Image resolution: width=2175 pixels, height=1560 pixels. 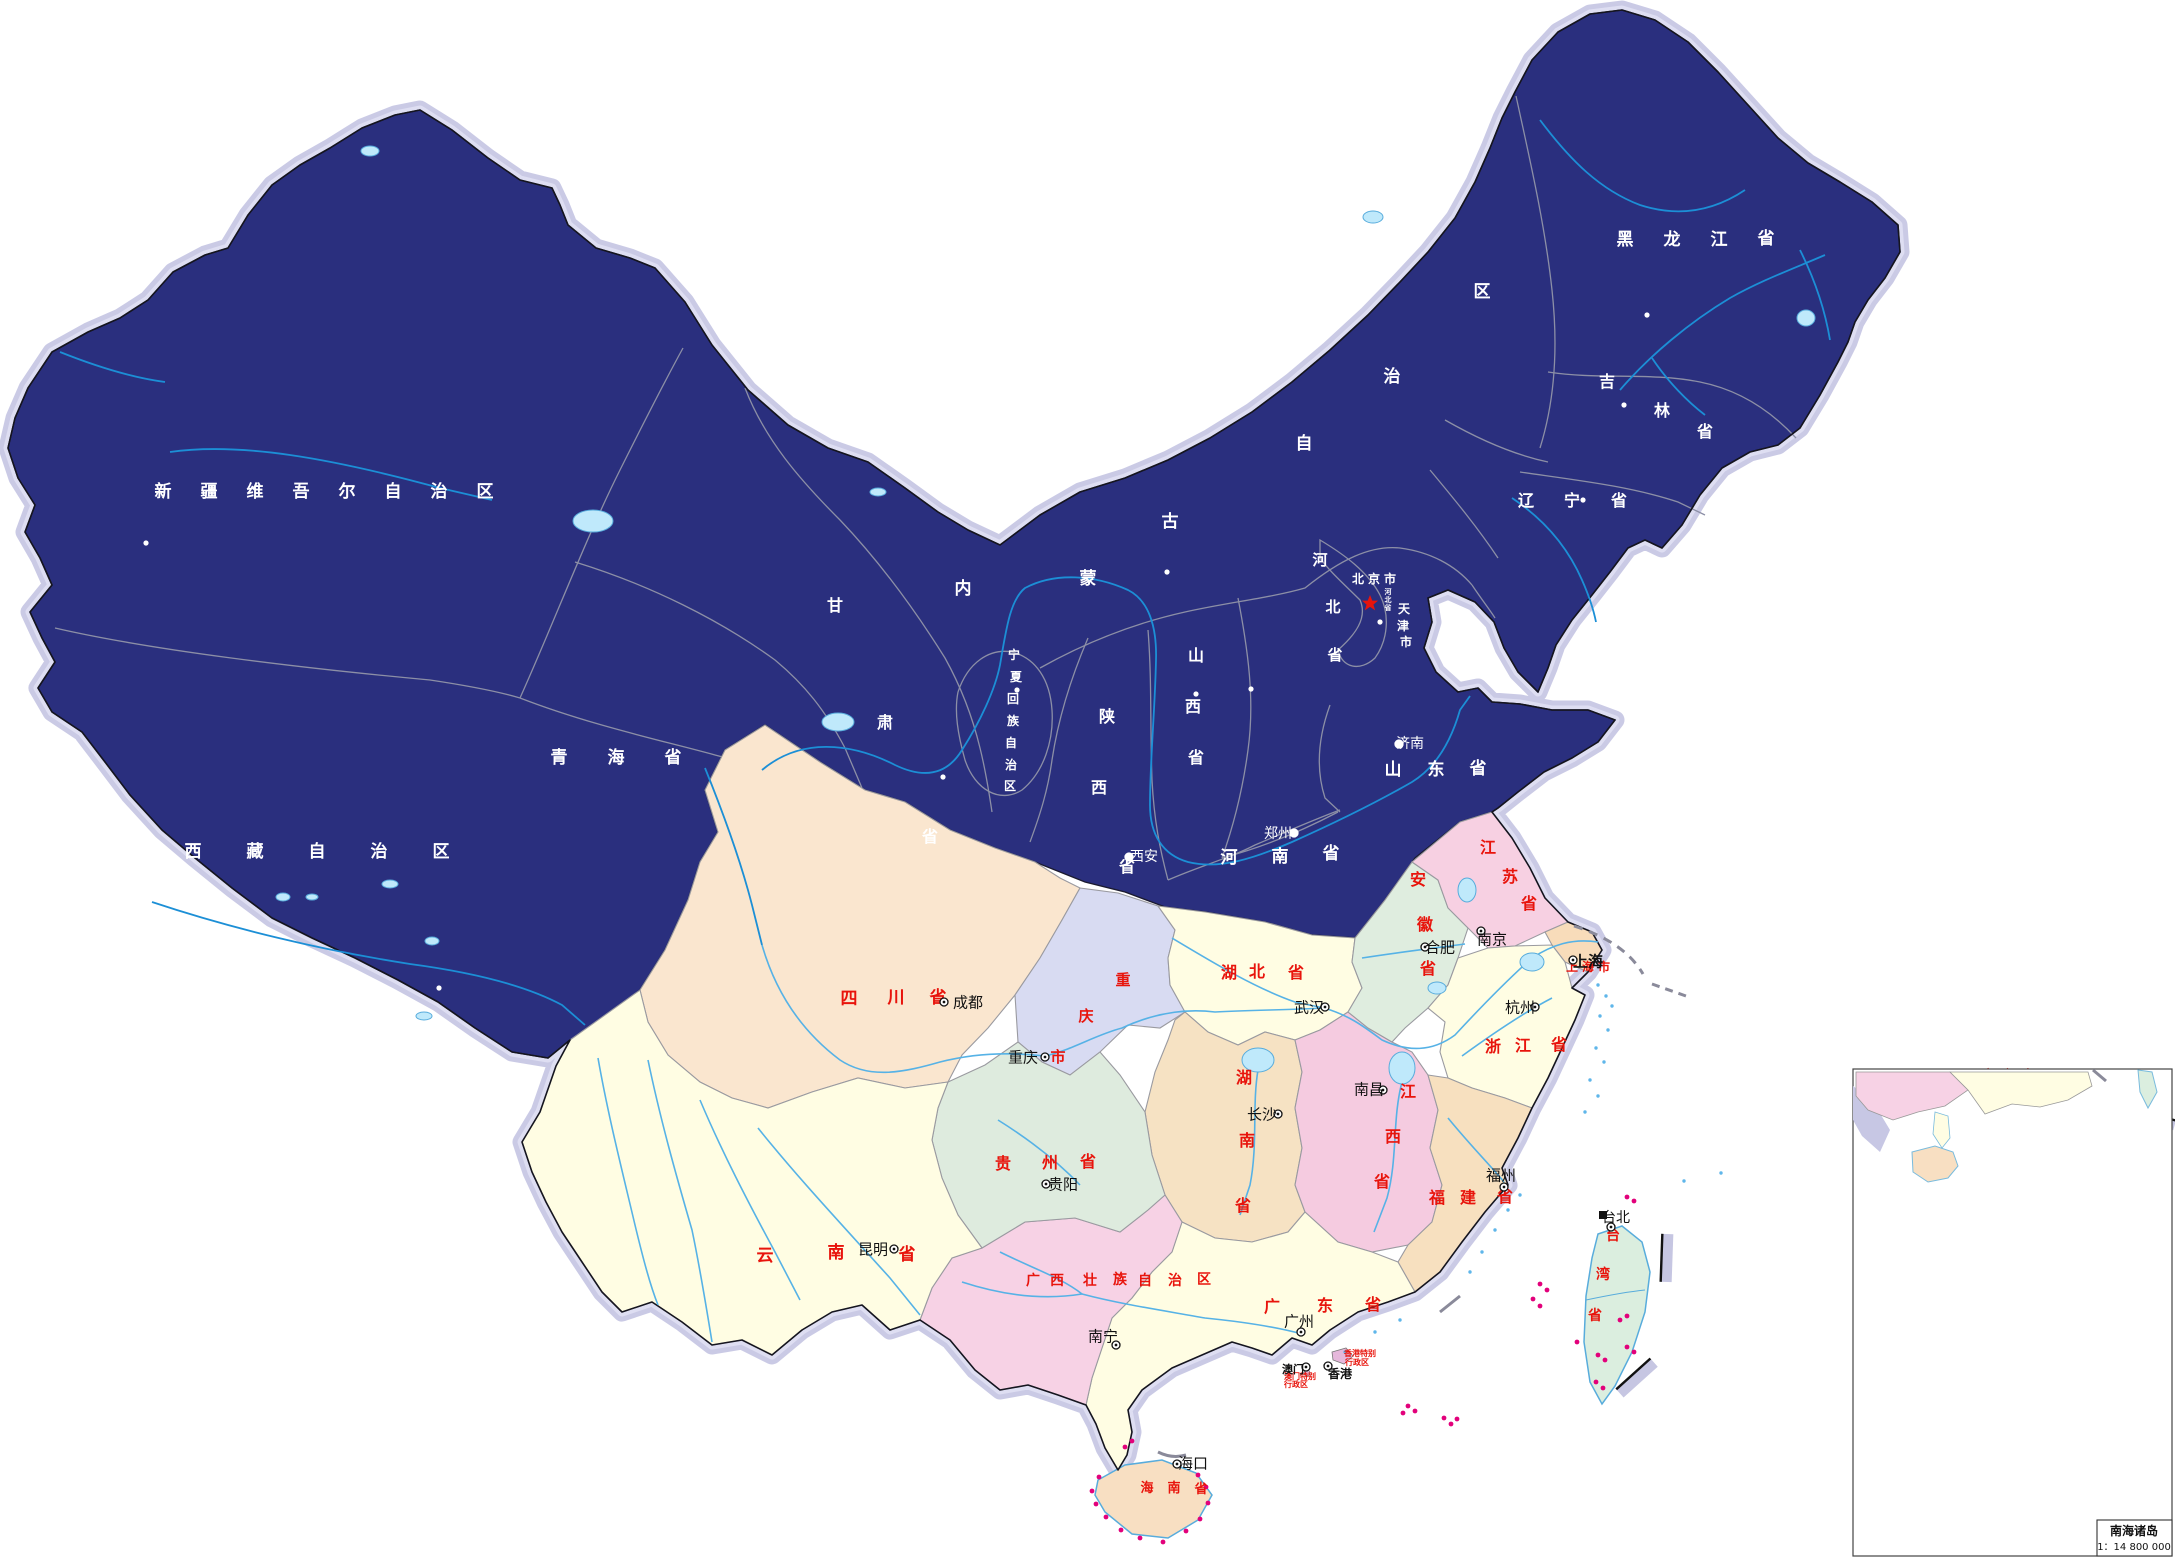 What do you see at coordinates (894, 998) in the screenshot?
I see `label-sichuan: 四川省` at bounding box center [894, 998].